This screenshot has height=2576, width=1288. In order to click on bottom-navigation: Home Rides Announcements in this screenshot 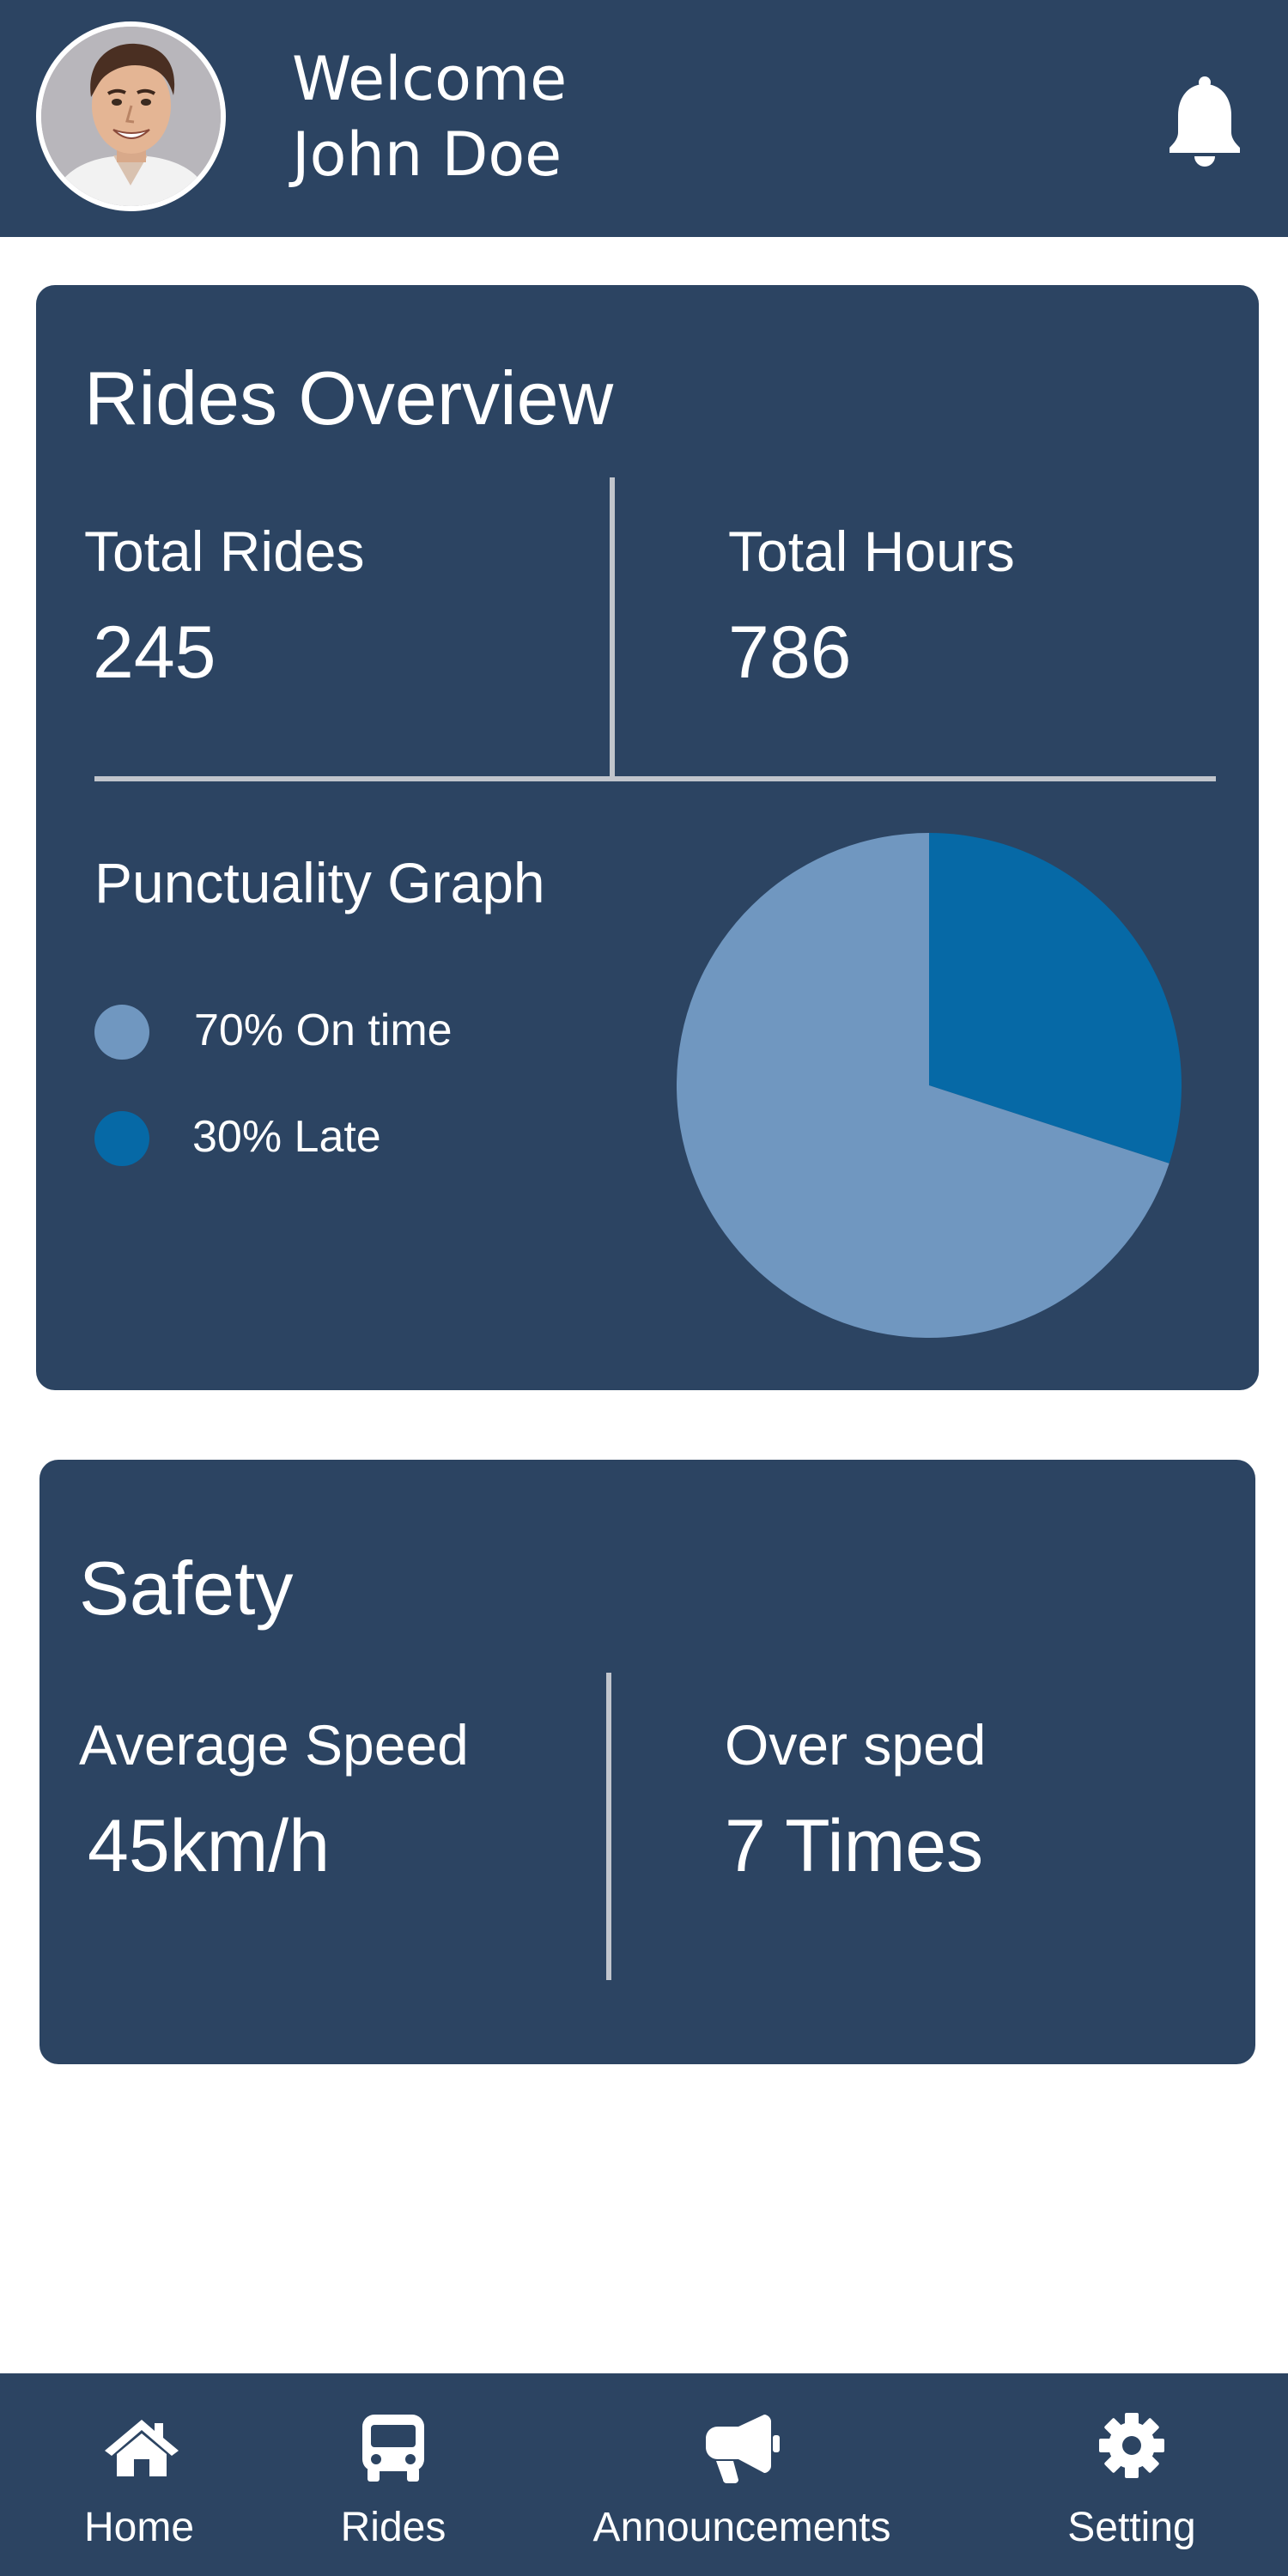, I will do `click(644, 2474)`.